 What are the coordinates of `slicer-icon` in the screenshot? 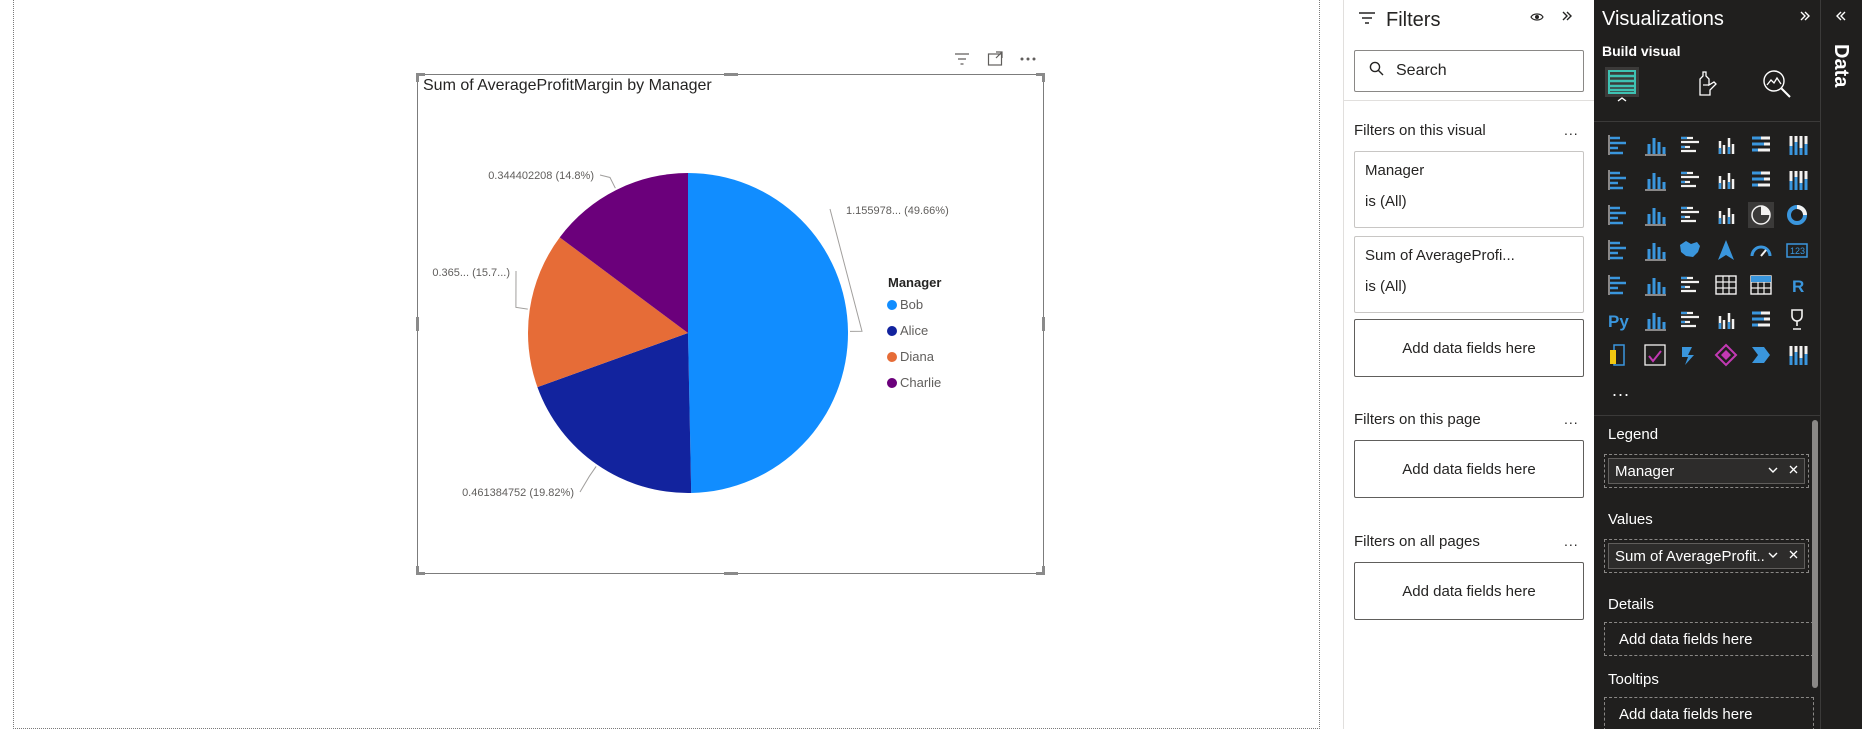 It's located at (1690, 285).